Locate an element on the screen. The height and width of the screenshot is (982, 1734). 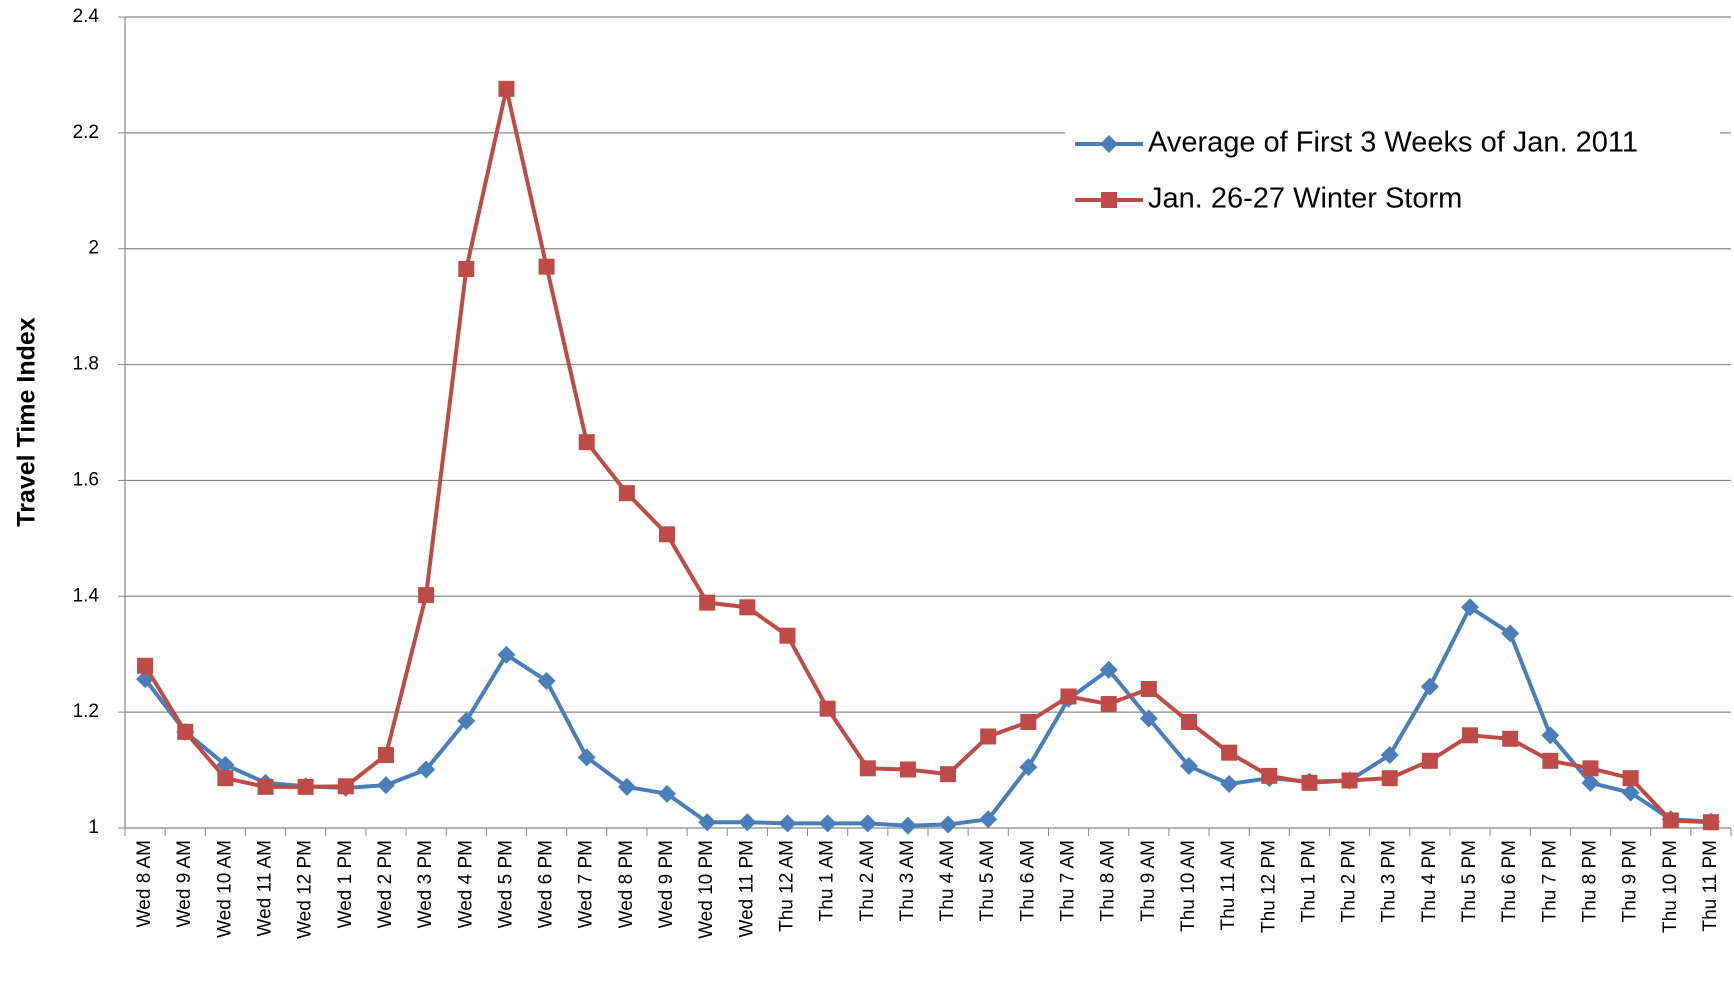
x-tick-label: Thu 1 PM is located at coordinates (1308, 881).